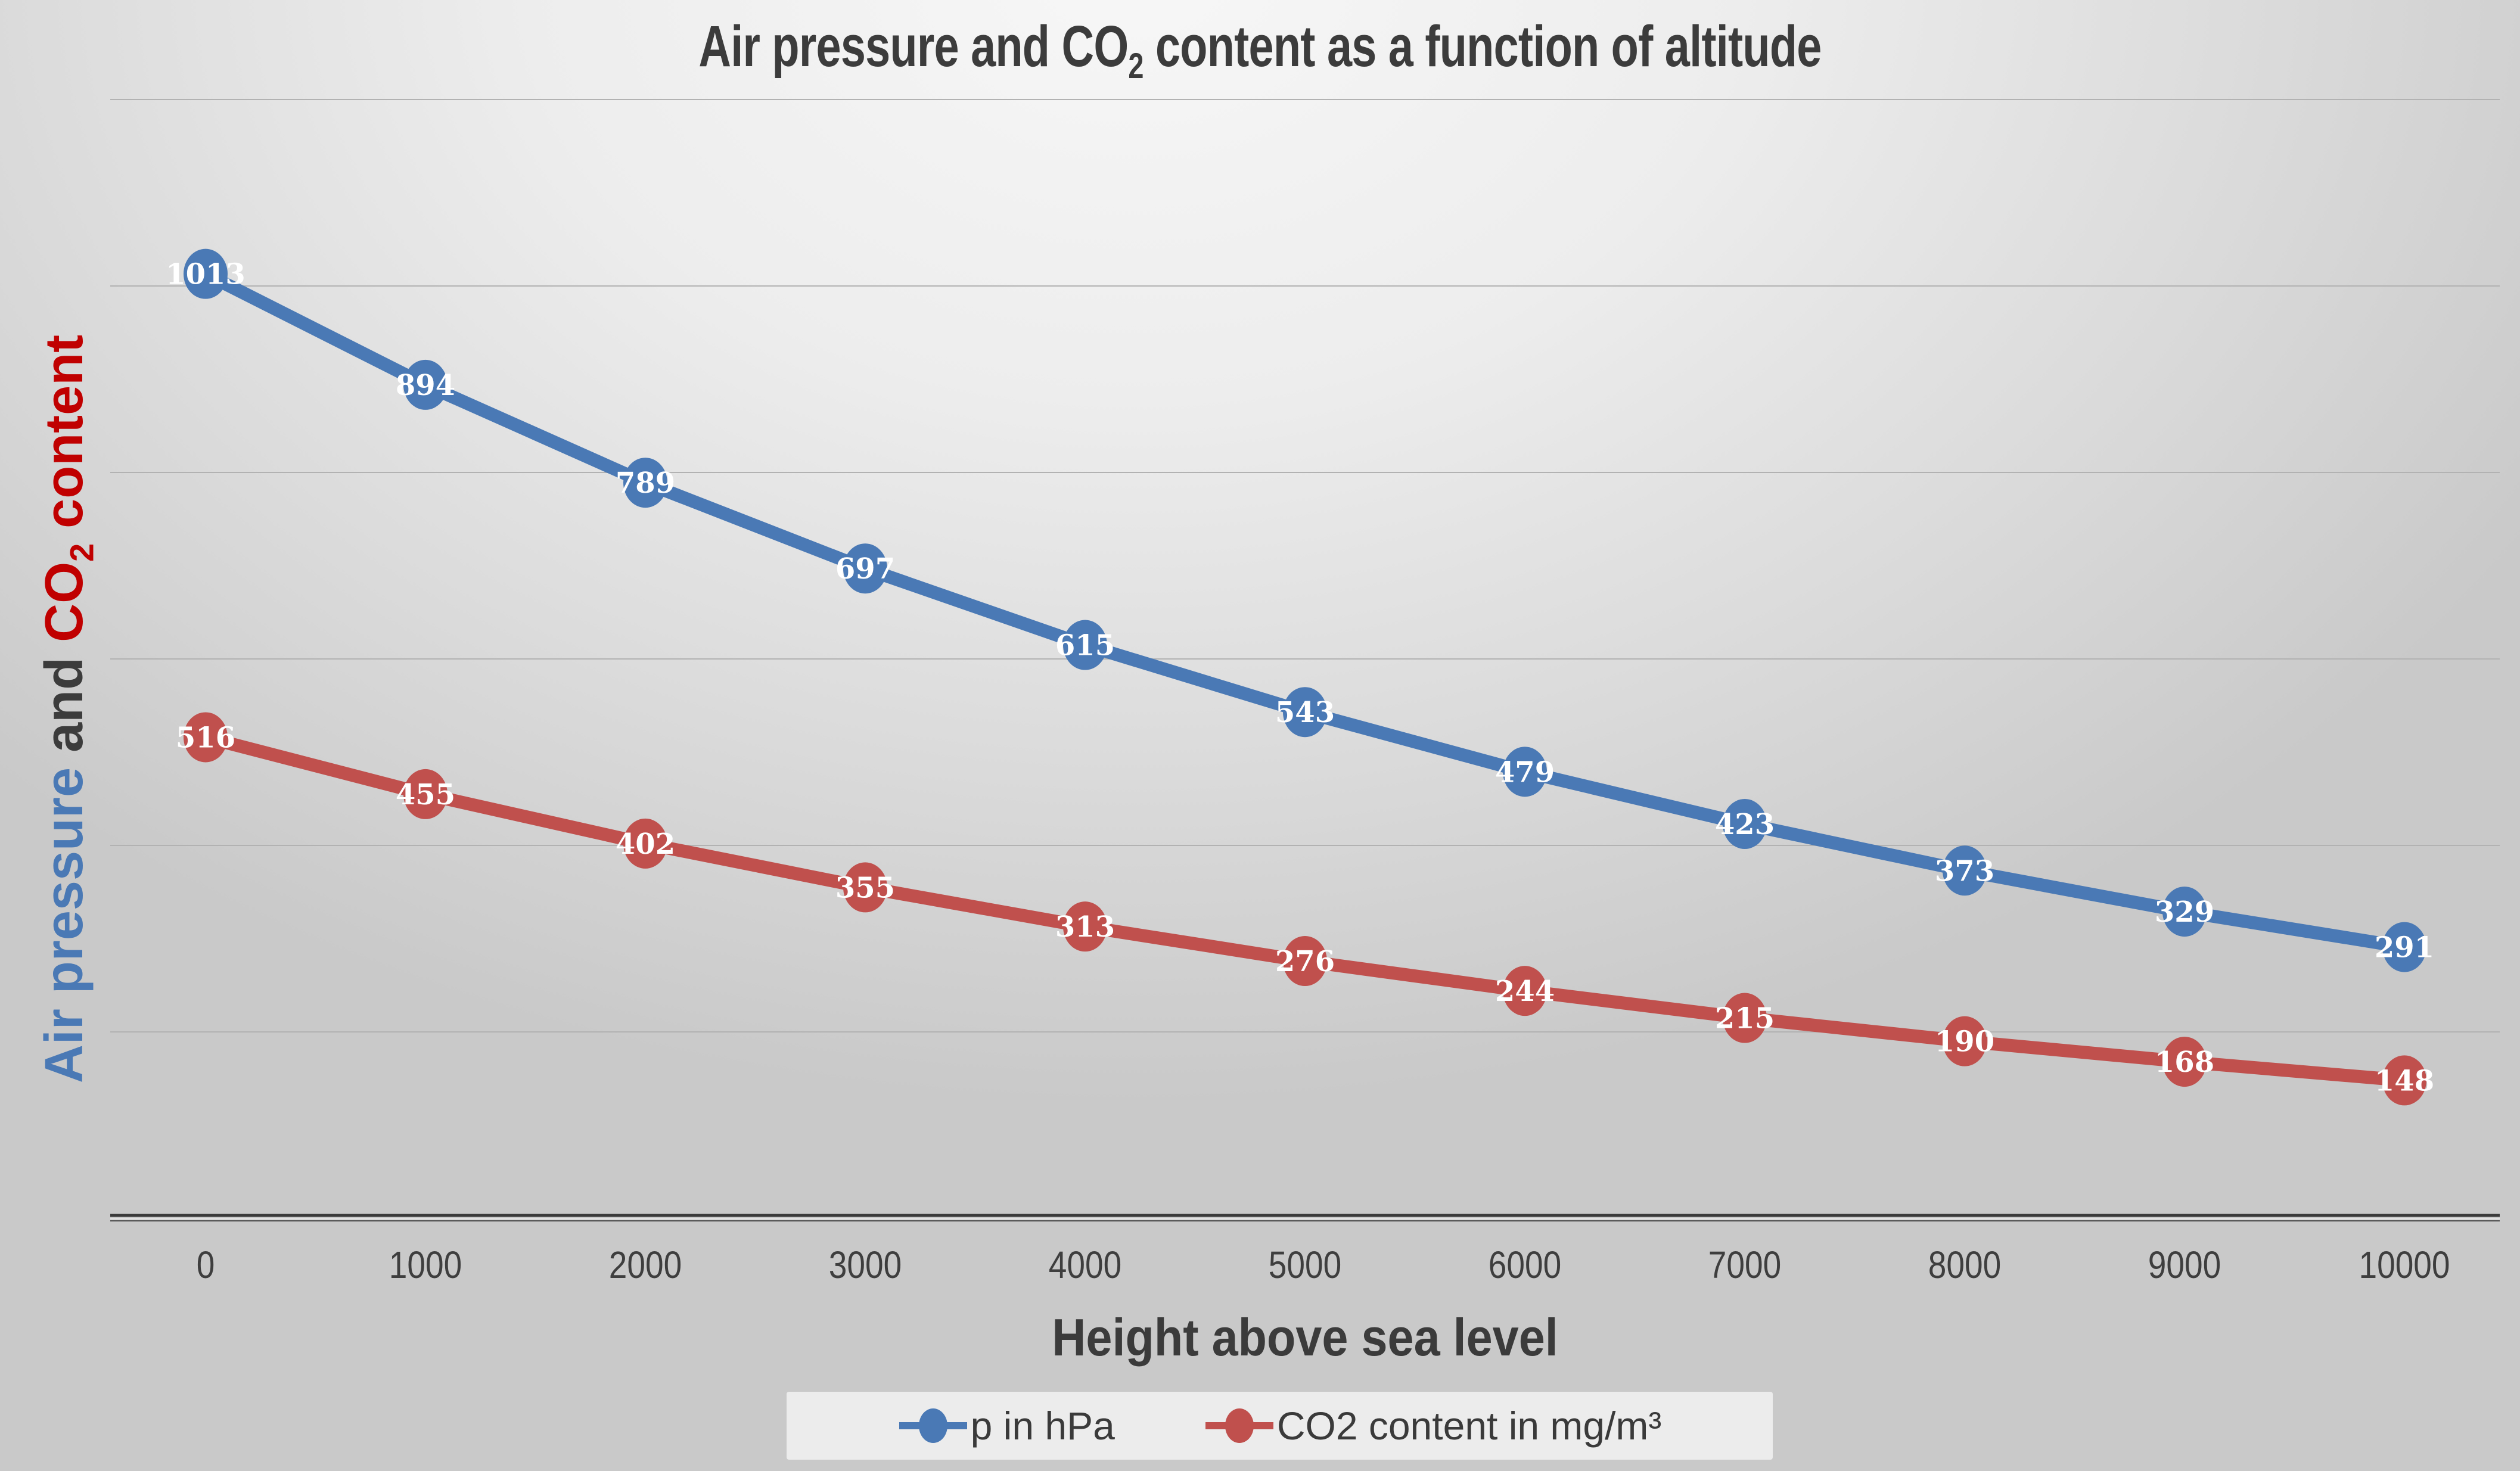  What do you see at coordinates (425, 1264) in the screenshot?
I see `x-tick-label-1000: 1000` at bounding box center [425, 1264].